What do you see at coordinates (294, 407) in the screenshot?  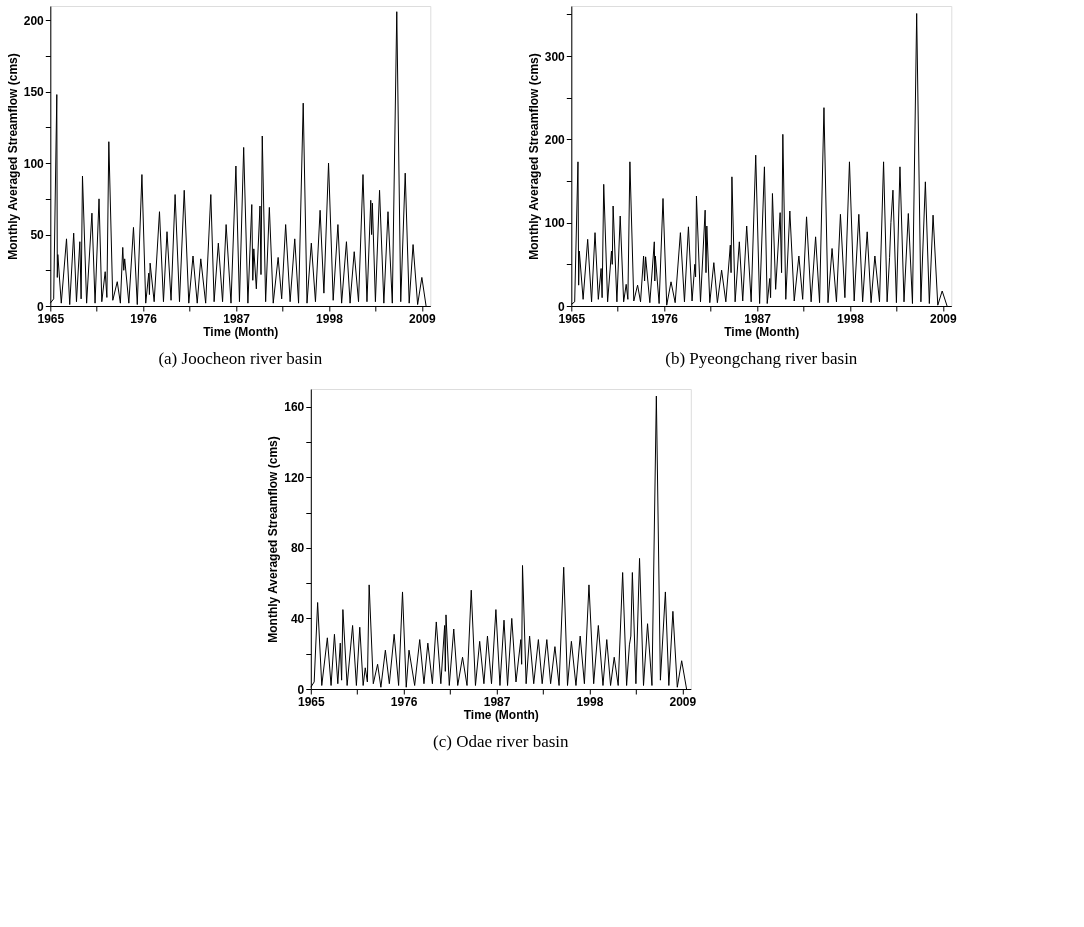 I see `y-tick-label: 160` at bounding box center [294, 407].